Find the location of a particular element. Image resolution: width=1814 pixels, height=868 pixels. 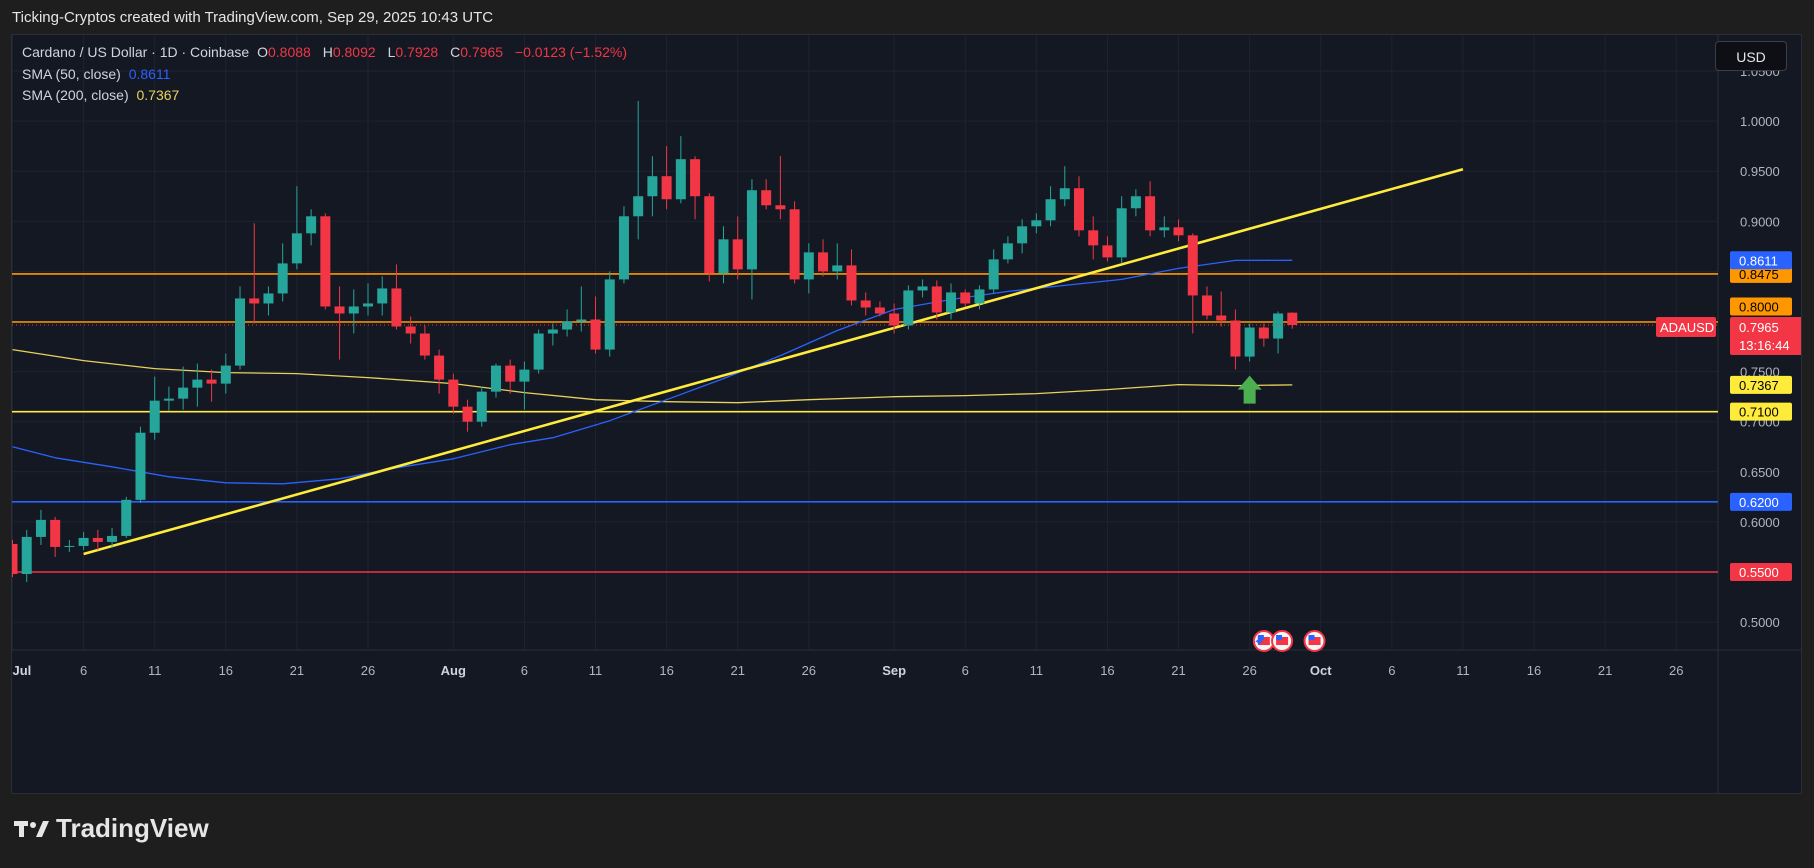

legend-sma50: SMA (50, close) 0.8611 is located at coordinates (98, 74).